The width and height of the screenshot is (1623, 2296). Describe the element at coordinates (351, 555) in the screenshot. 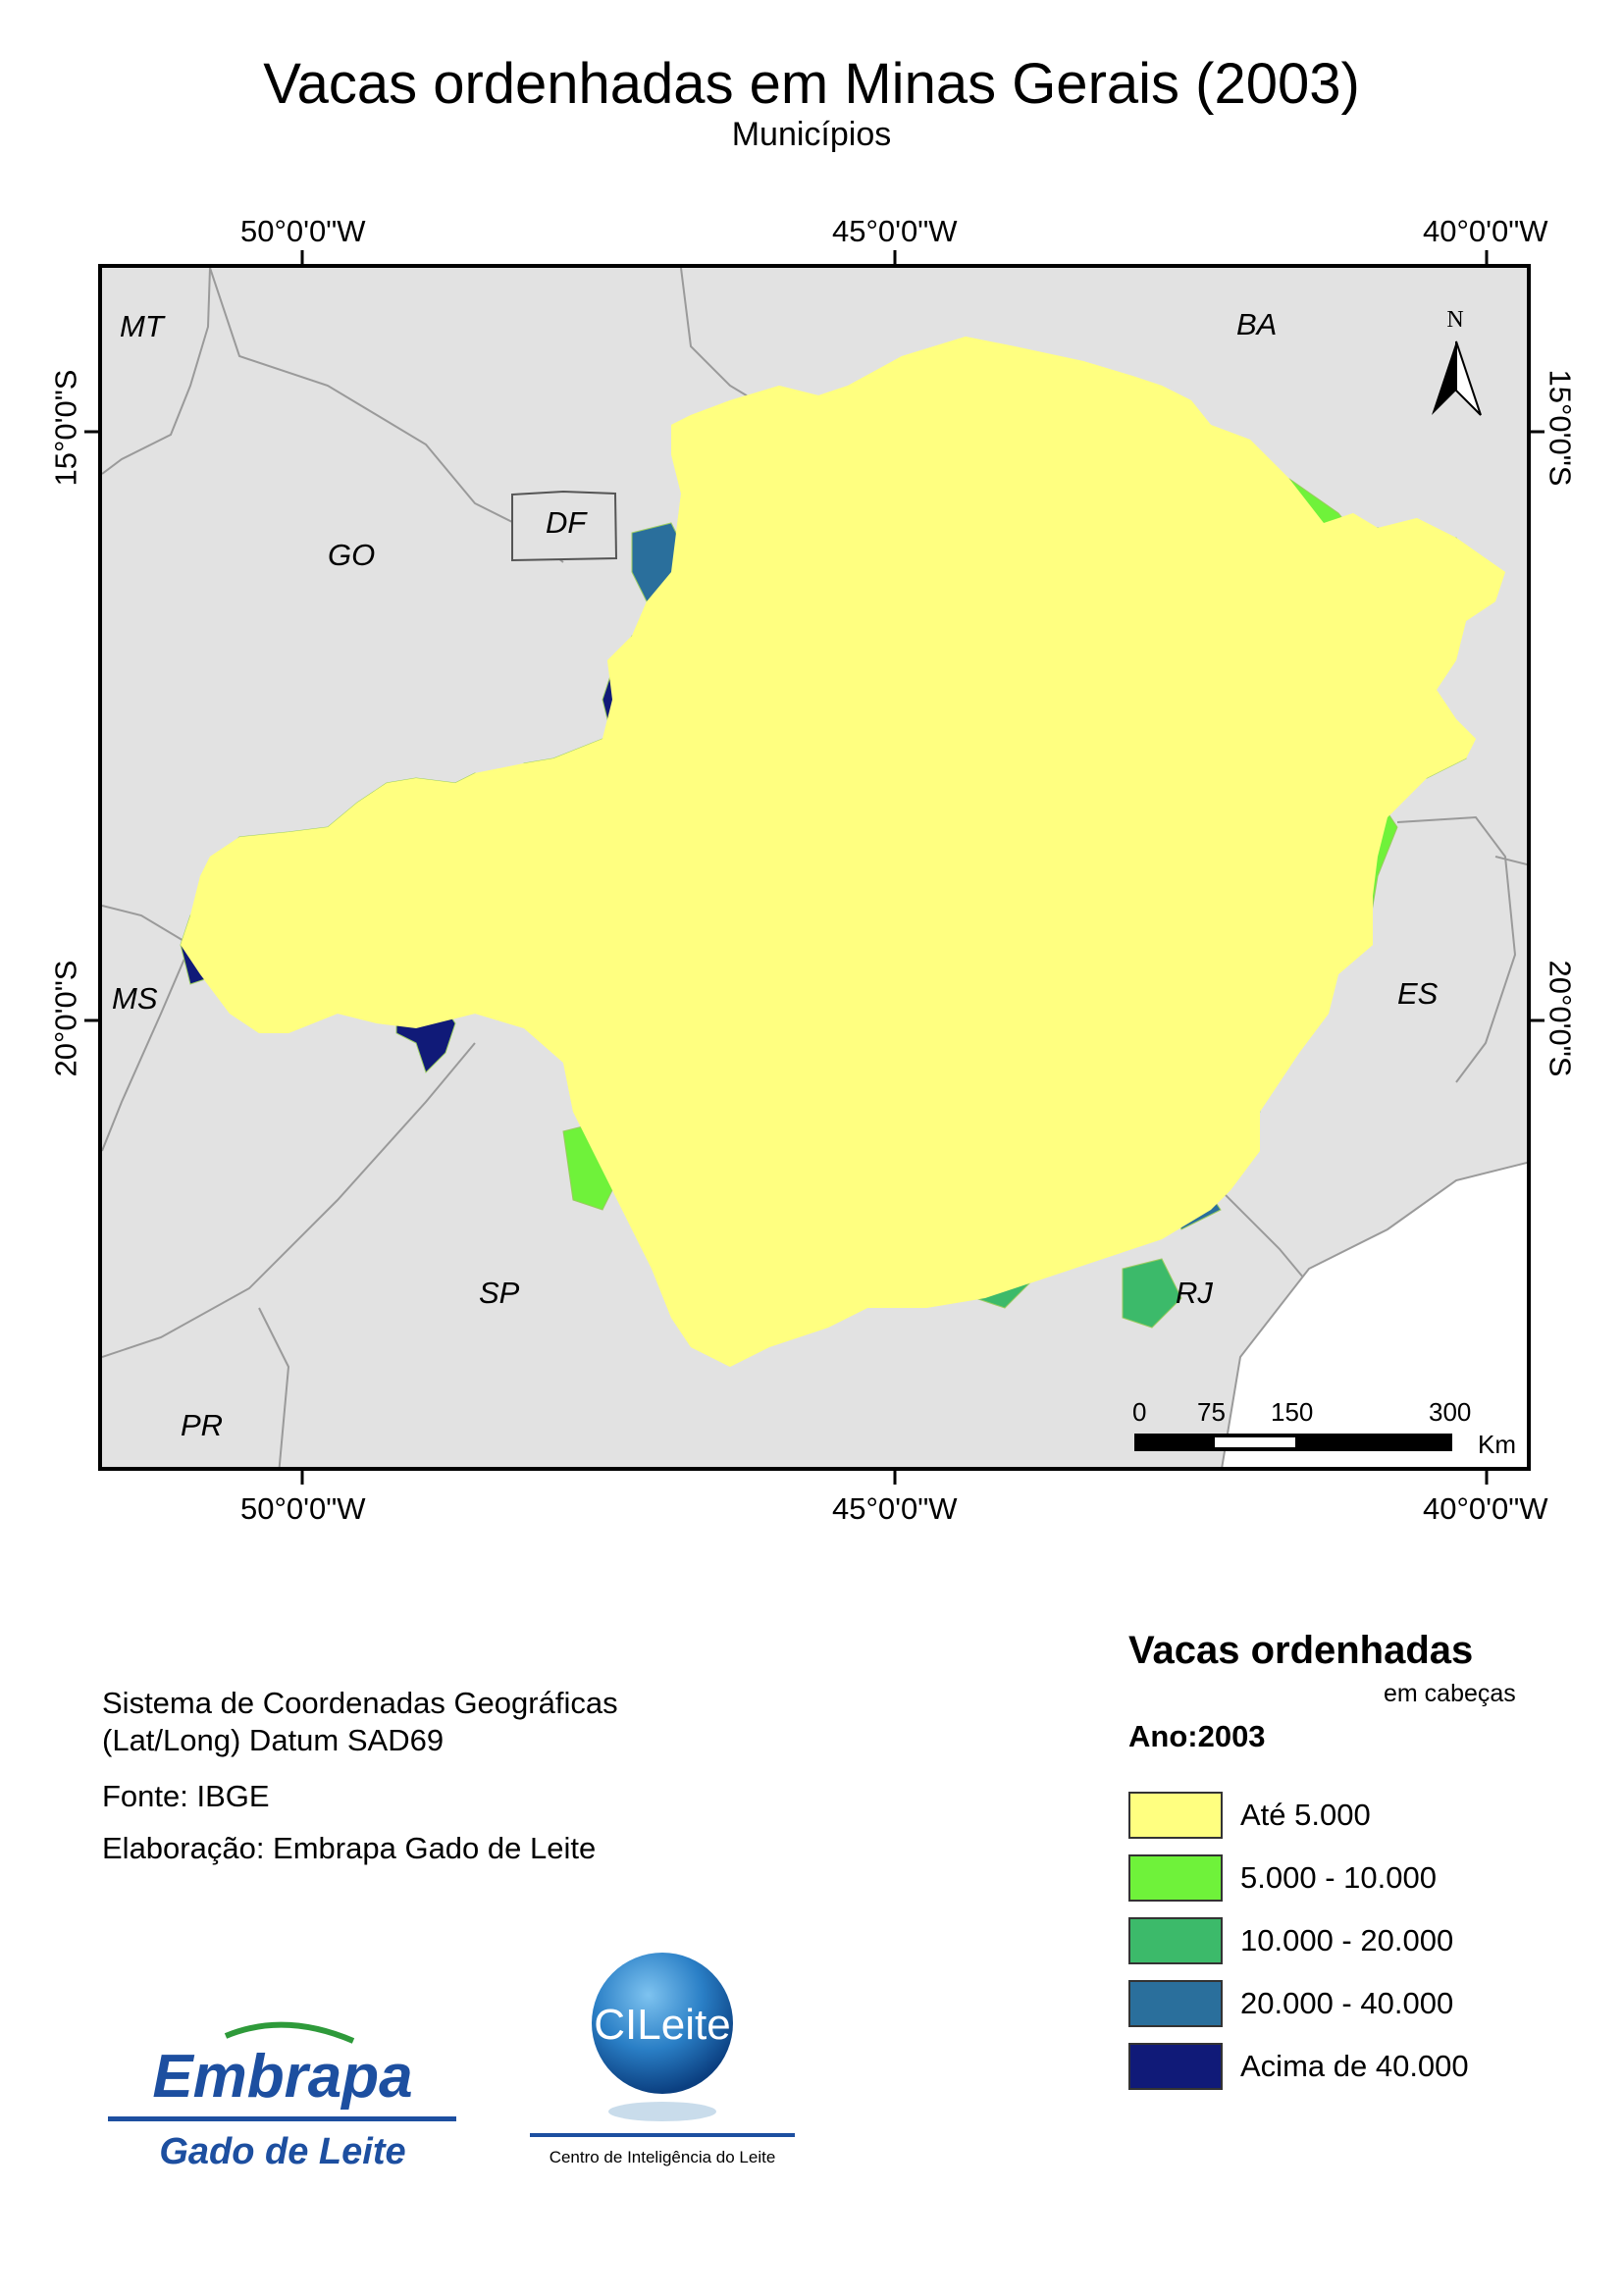

I see `state-label-go: GO` at that location.